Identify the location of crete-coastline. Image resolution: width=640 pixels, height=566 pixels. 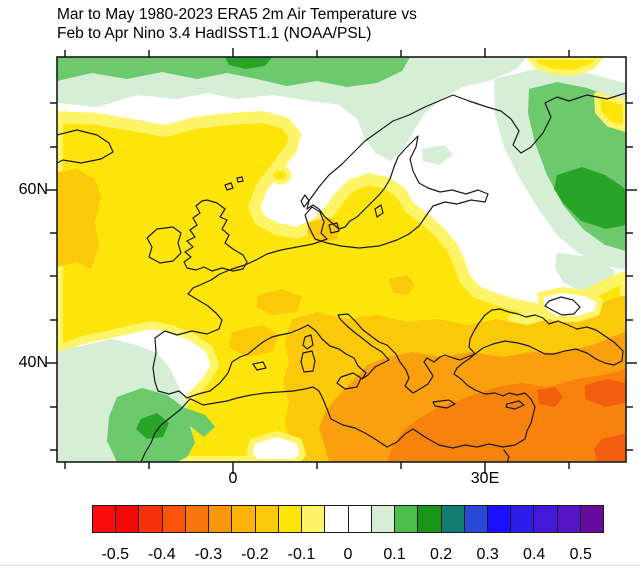
(444, 404).